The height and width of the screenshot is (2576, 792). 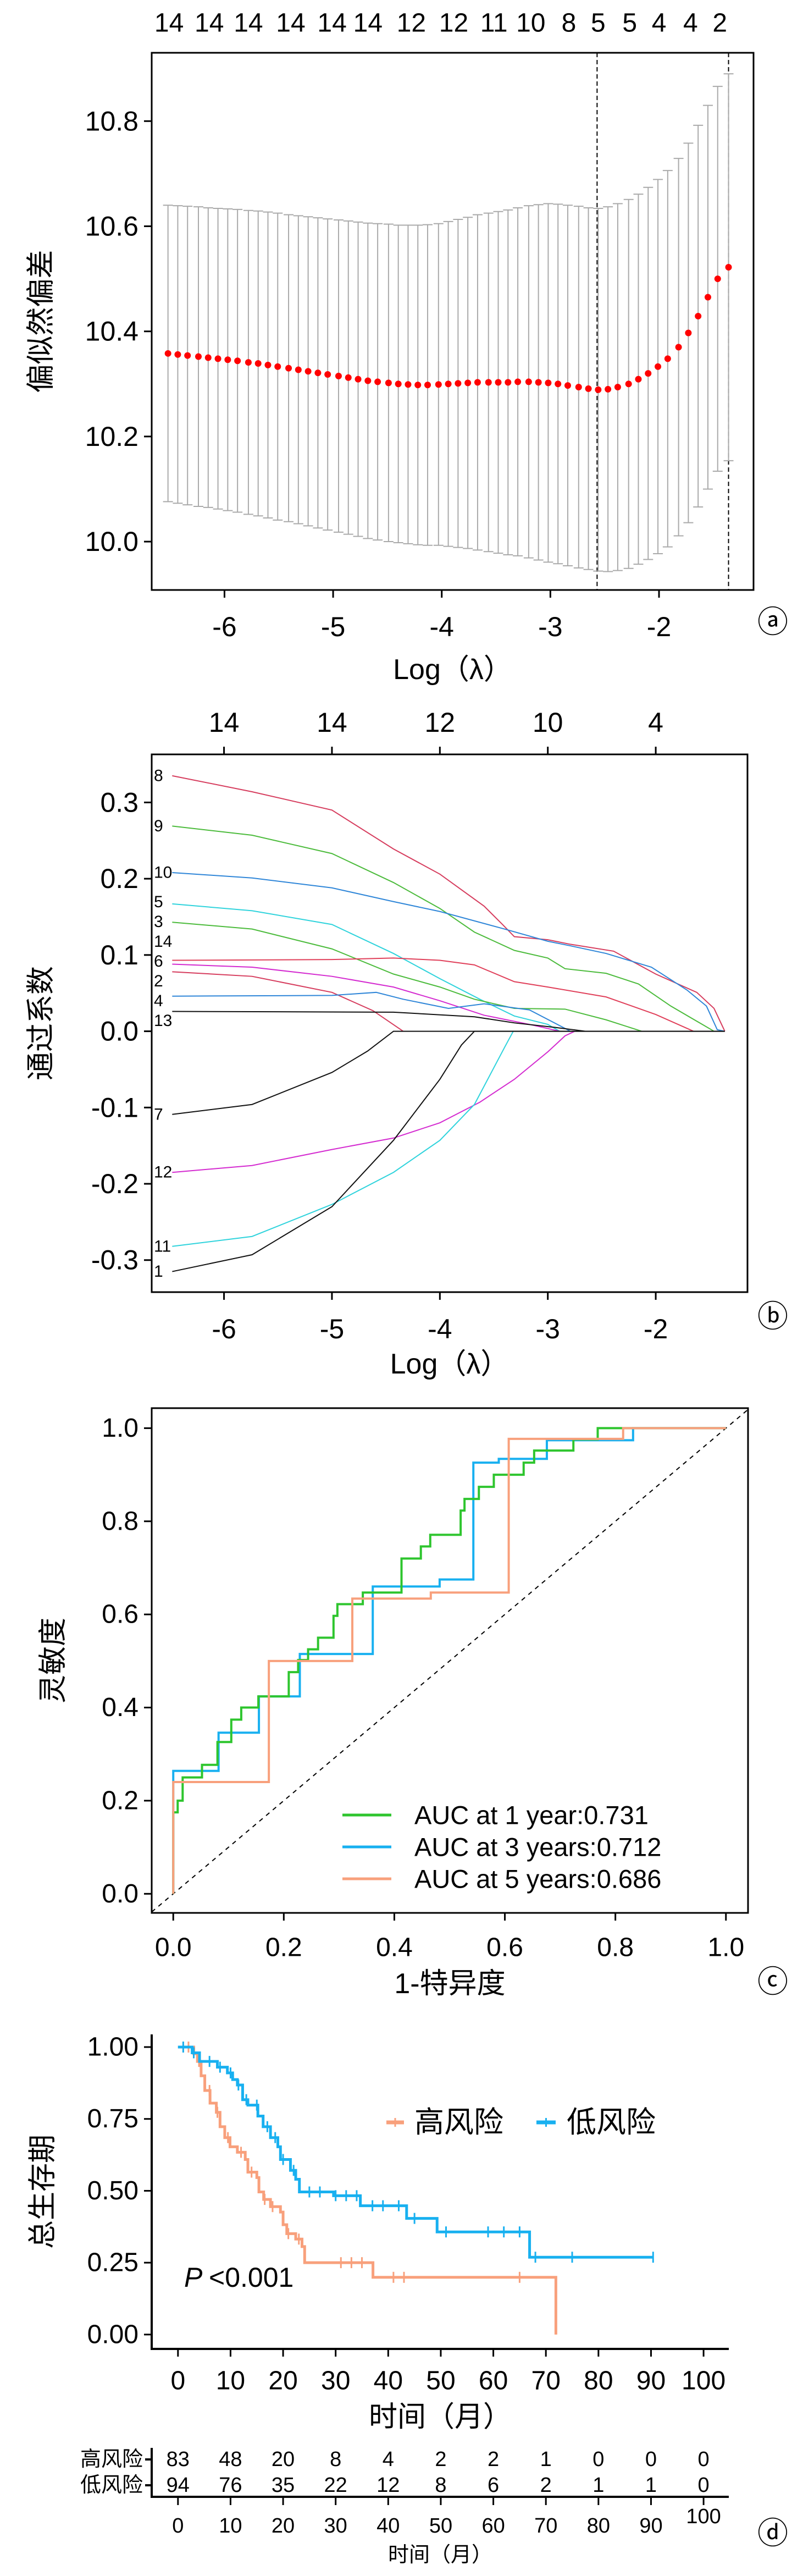 I want to click on y-tick-label: 0.1, so click(x=120, y=955).